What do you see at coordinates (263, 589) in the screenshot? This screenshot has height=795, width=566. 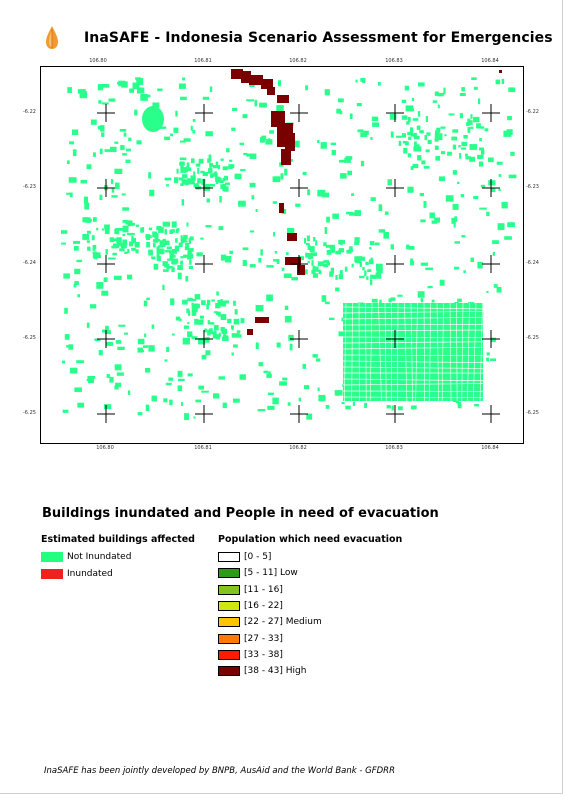 I see `legend-label: [11 - 16]` at bounding box center [263, 589].